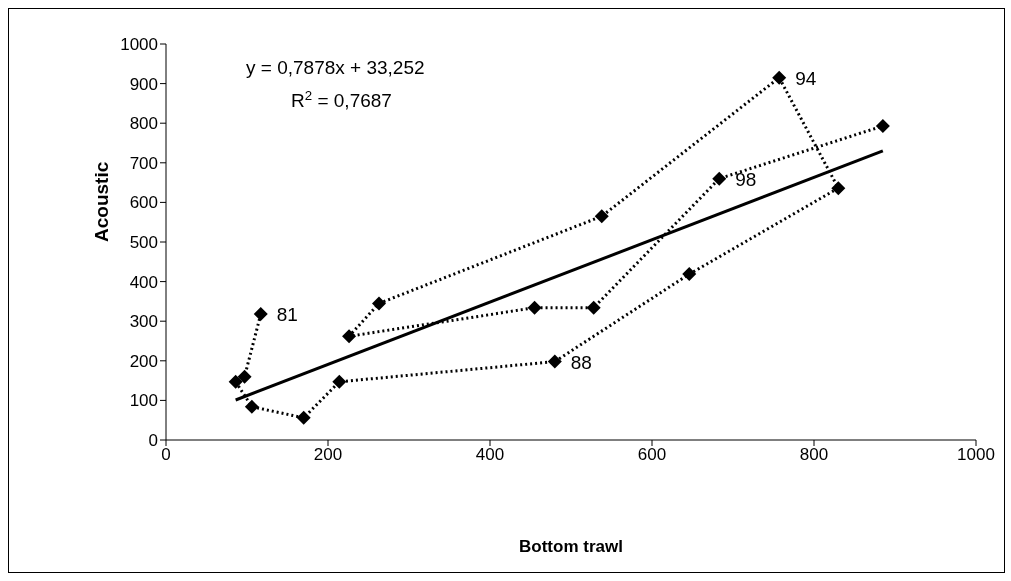 This screenshot has height=581, width=1011. Describe the element at coordinates (143, 401) in the screenshot. I see `y-tick-label: 100` at that location.